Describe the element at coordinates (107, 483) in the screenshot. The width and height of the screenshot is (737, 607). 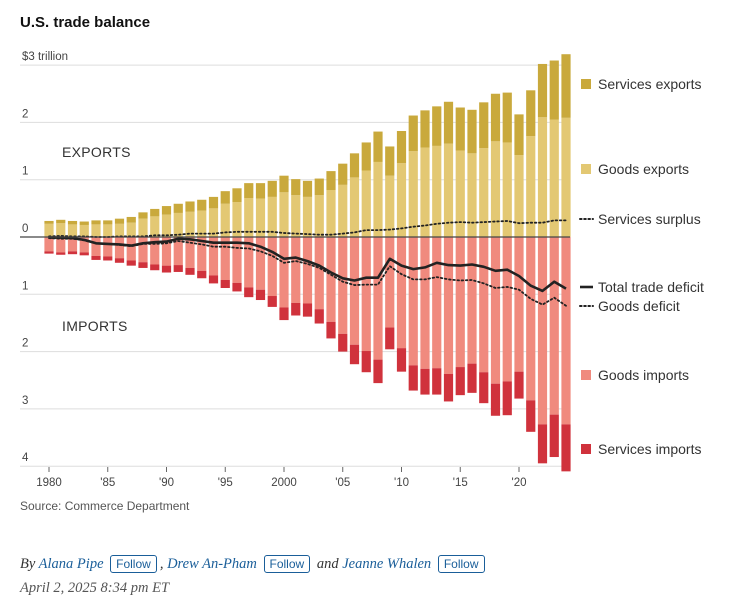
I see `x-tick-label: '85` at that location.